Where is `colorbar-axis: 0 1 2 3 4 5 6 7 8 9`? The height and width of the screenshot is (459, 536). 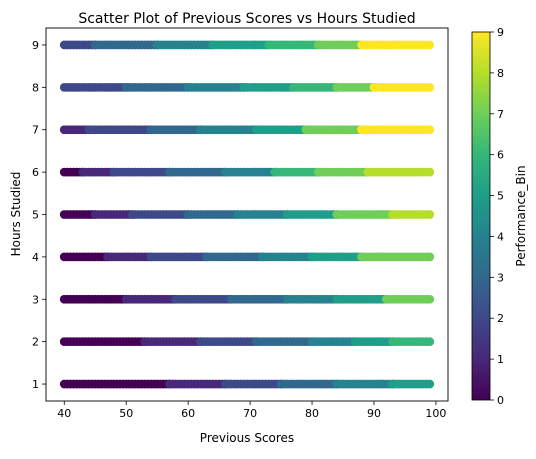
colorbar-axis: 0 1 2 3 4 5 6 7 8 9 is located at coordinates (497, 216).